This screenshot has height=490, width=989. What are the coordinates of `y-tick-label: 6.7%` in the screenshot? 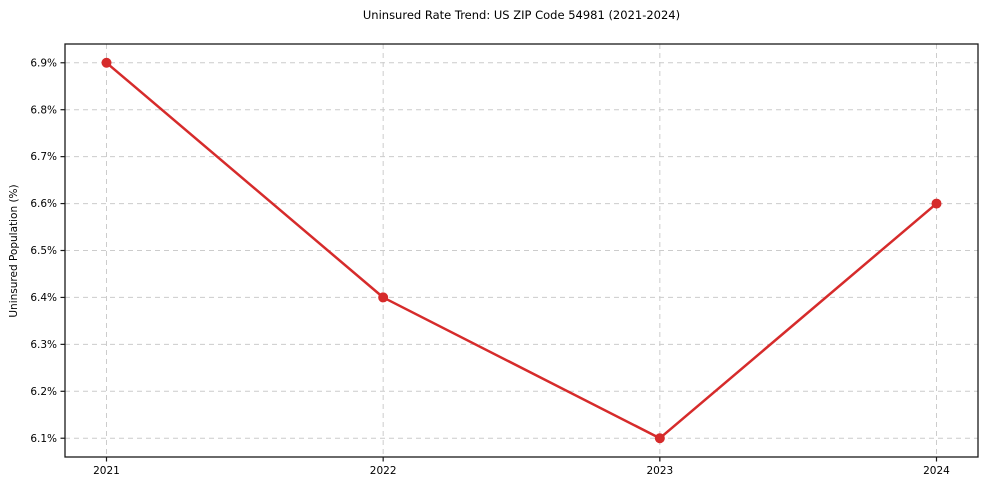 It's located at (43, 157).